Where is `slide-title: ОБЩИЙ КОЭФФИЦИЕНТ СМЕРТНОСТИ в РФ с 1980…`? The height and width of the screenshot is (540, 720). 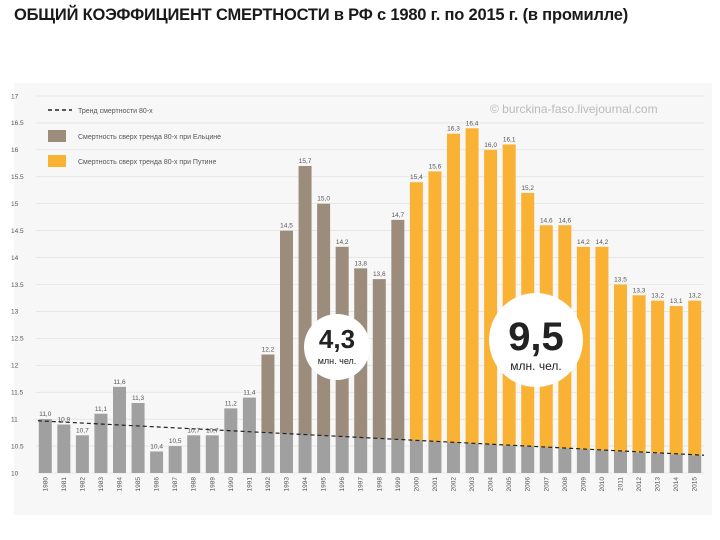
slide-title: ОБЩИЙ КОЭФФИЦИЕНТ СМЕРТНОСТИ в РФ с 1980… is located at coordinates (321, 15).